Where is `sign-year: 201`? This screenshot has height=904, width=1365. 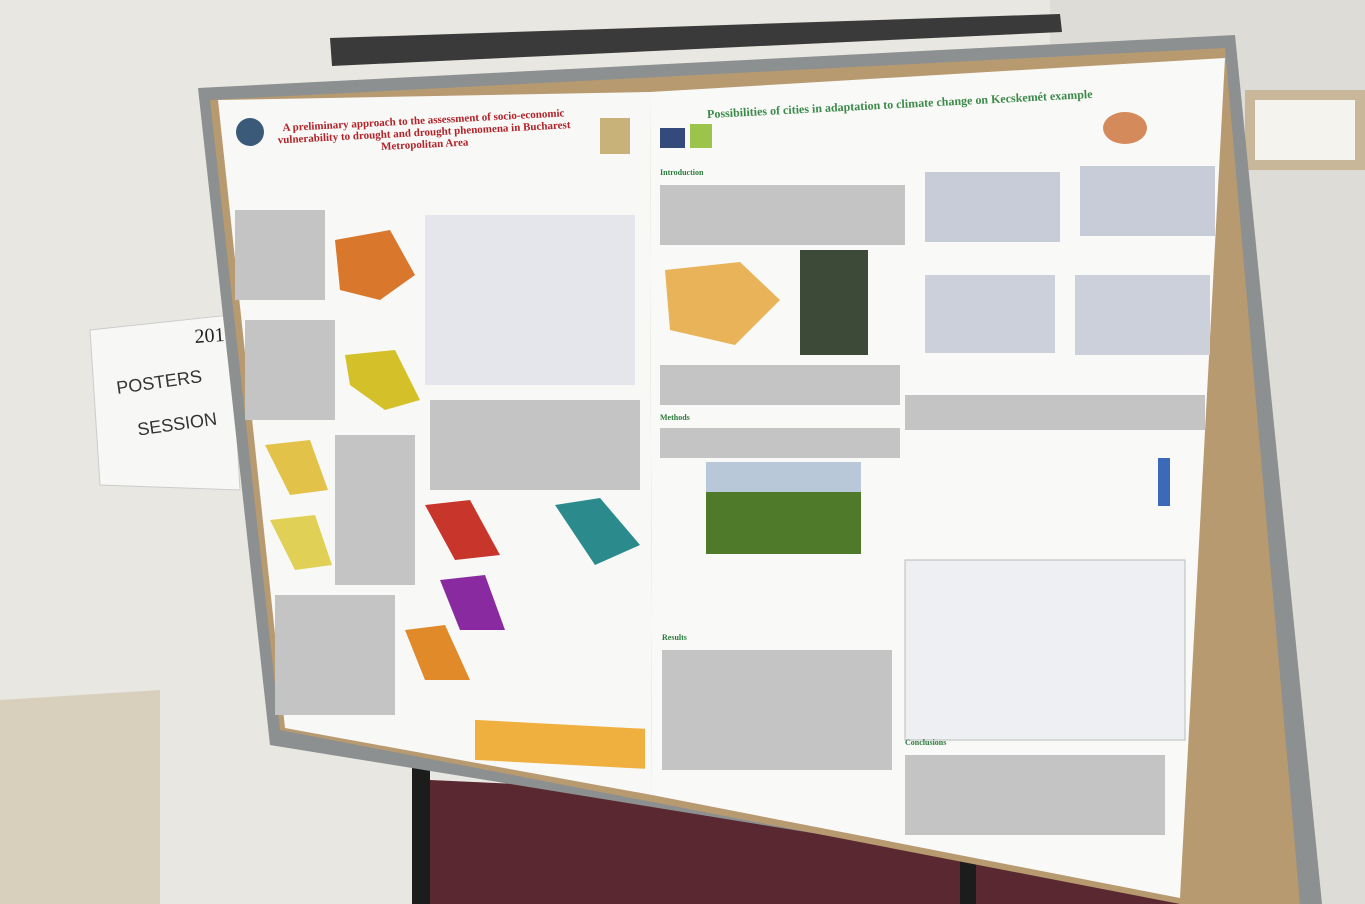 sign-year: 201 is located at coordinates (209, 336).